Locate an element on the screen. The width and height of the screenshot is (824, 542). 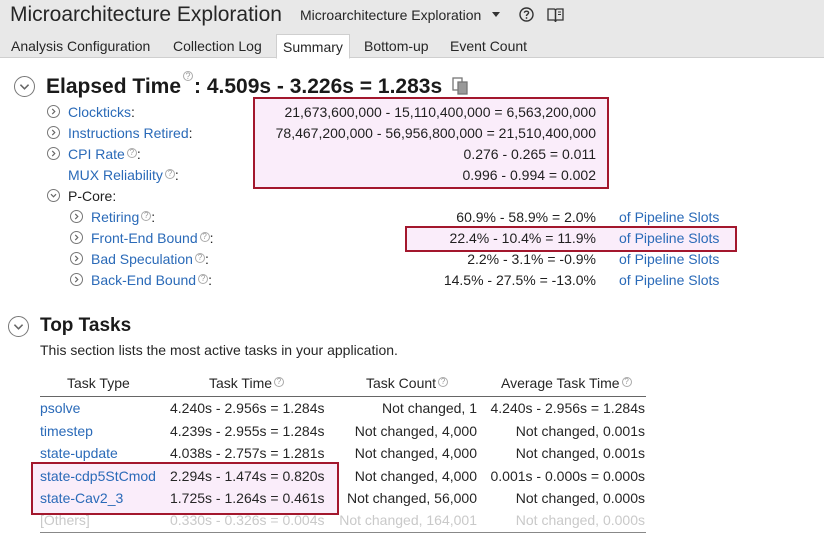
task-time-cell: 2.294s - 1.474s = 0.820s is located at coordinates (247, 476).